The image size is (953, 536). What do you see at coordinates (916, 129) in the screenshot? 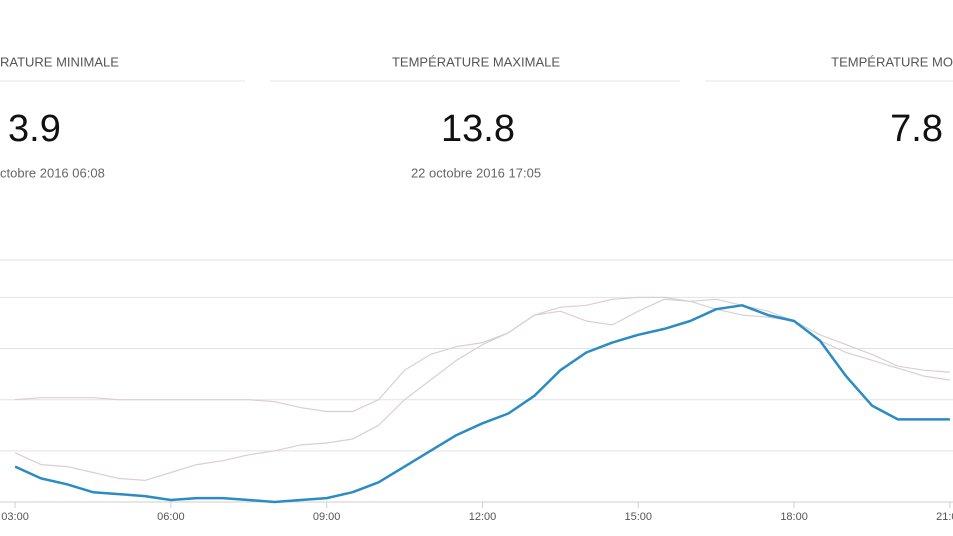
I see `stat-value: 7.8` at bounding box center [916, 129].